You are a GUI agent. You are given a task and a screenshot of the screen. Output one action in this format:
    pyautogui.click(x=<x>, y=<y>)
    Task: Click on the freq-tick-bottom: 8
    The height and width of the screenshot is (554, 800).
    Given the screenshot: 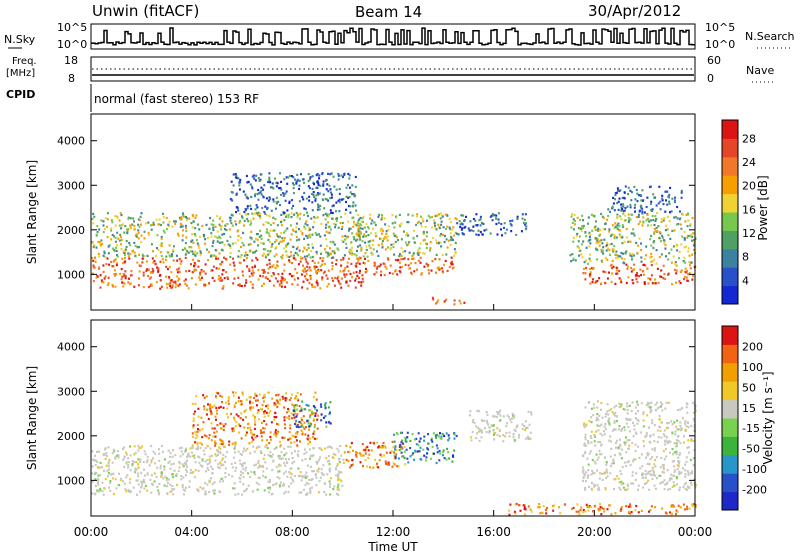 What is the action you would take?
    pyautogui.click(x=71, y=78)
    